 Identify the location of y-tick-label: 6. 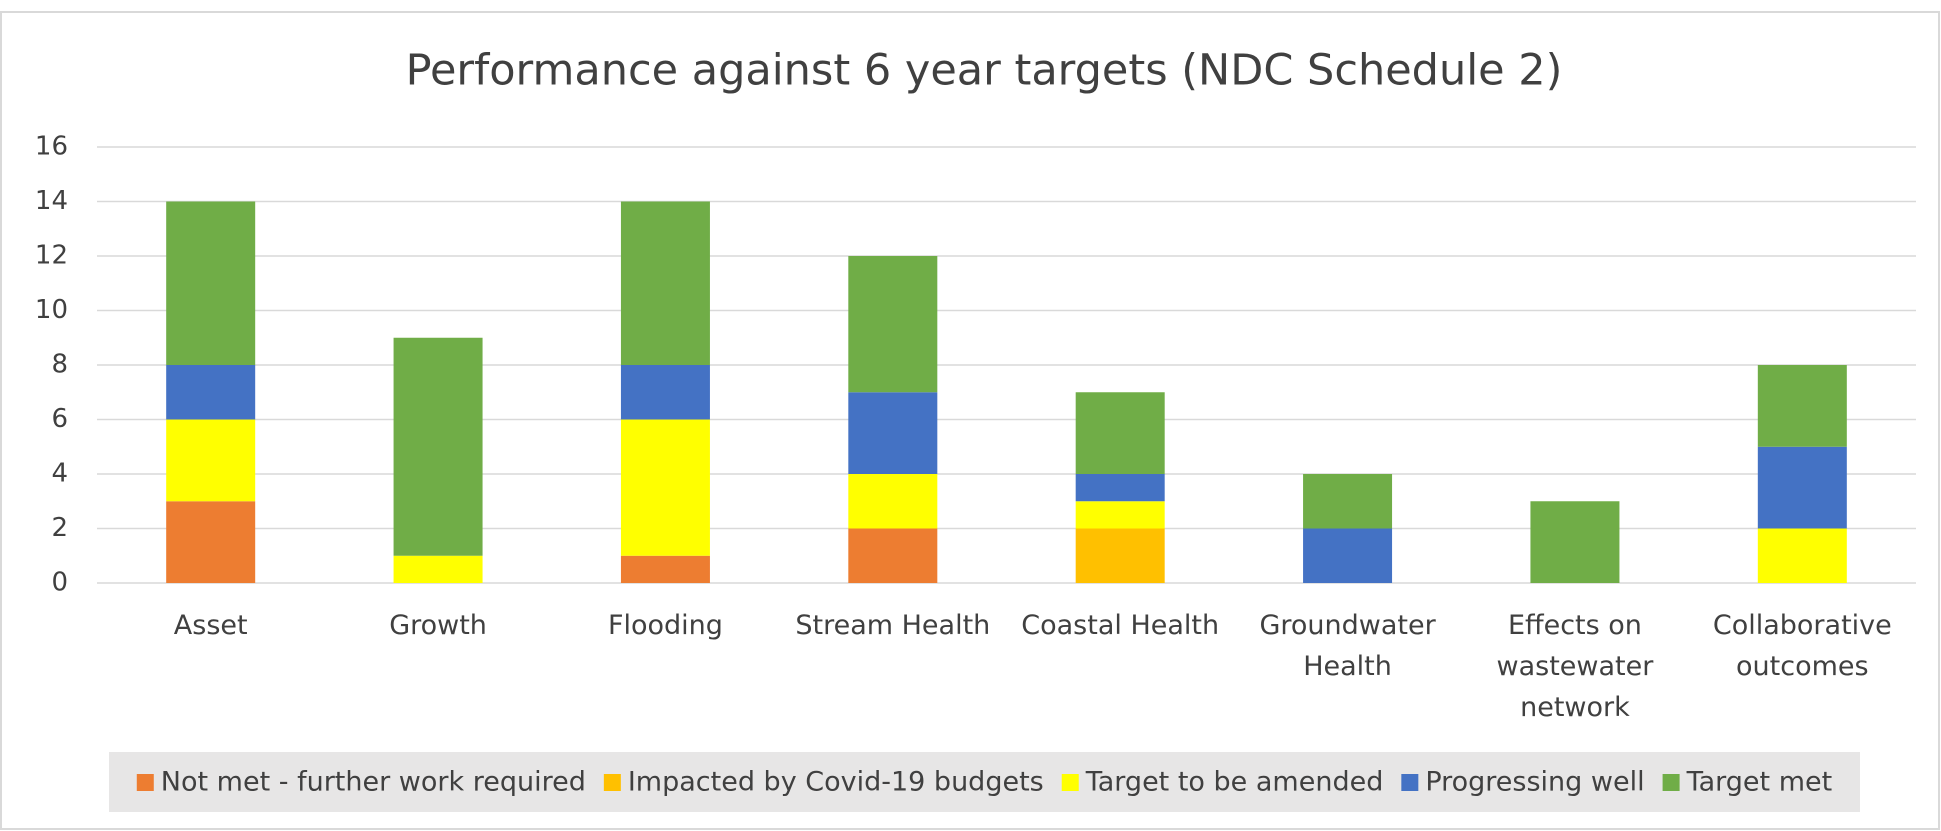
(59, 419).